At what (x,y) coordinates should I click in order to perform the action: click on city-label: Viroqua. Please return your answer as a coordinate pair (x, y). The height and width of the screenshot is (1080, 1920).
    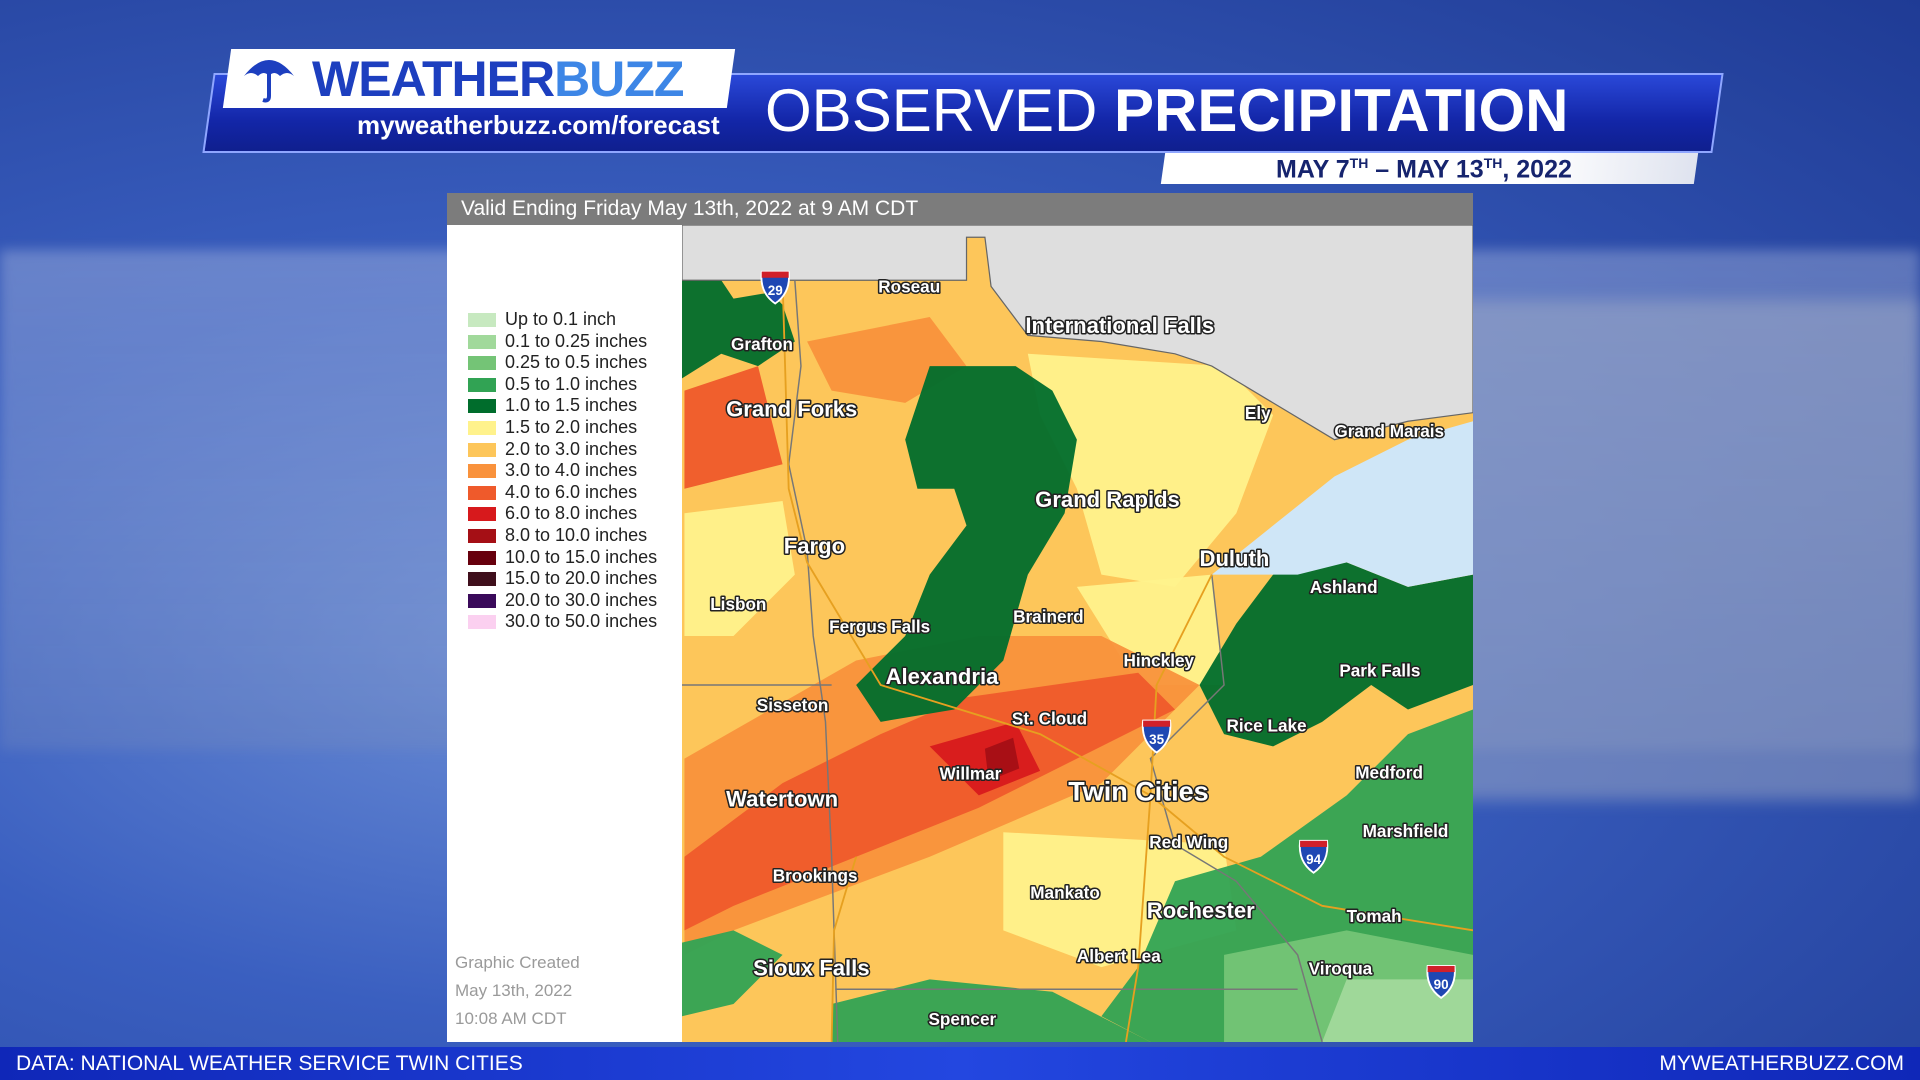
    Looking at the image, I should click on (1341, 969).